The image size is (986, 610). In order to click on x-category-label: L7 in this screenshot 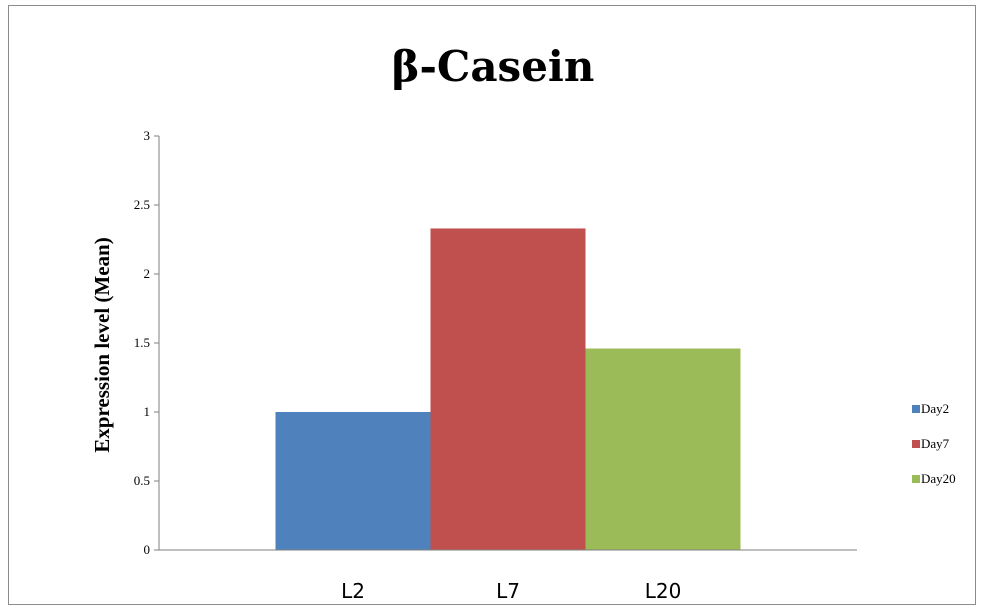, I will do `click(508, 591)`.